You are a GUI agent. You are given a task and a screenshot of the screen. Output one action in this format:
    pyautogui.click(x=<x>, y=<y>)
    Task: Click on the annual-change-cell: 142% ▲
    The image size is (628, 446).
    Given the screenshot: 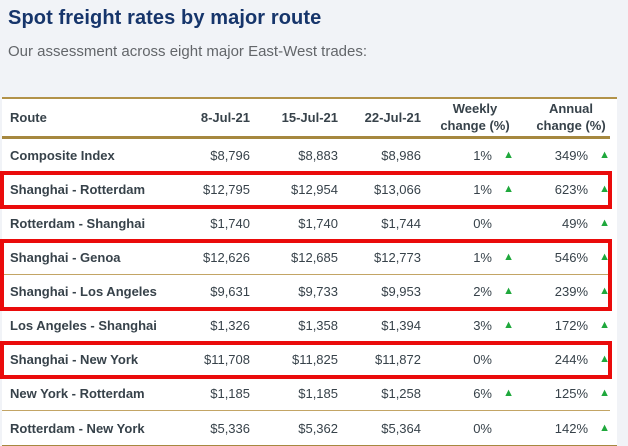 What is the action you would take?
    pyautogui.click(x=582, y=428)
    